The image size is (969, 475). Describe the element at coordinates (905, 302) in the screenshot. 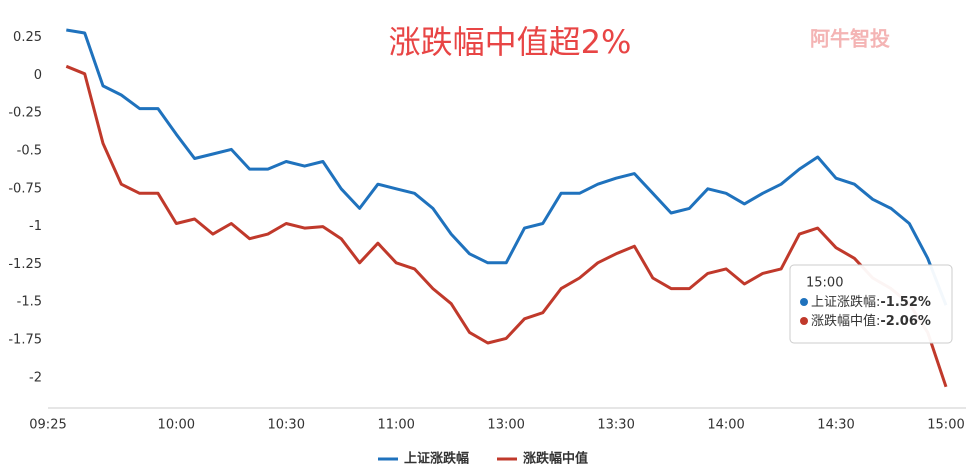

I see `tooltip-value: -1.52%` at that location.